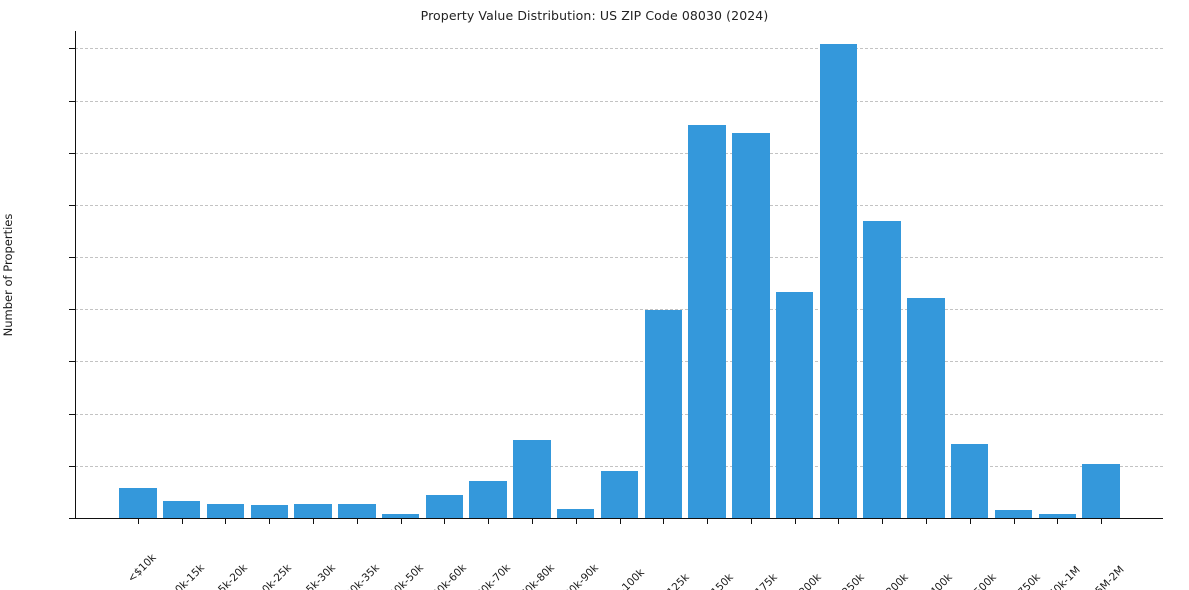 This screenshot has width=1189, height=590. I want to click on x-axis-tick-label: $100k-125k, so click(665, 580).